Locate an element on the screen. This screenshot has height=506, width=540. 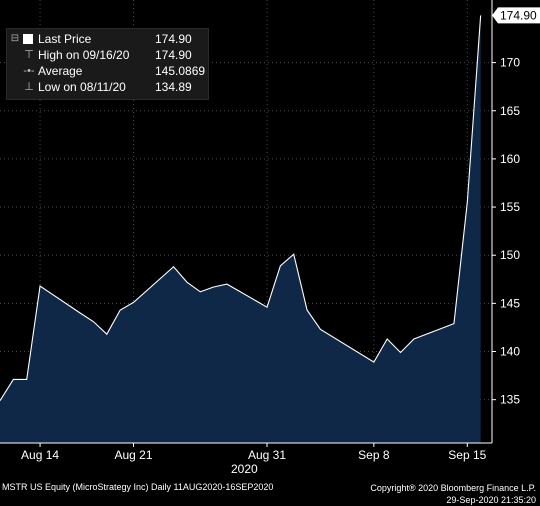
y-tick-label: 160 is located at coordinates (510, 159).